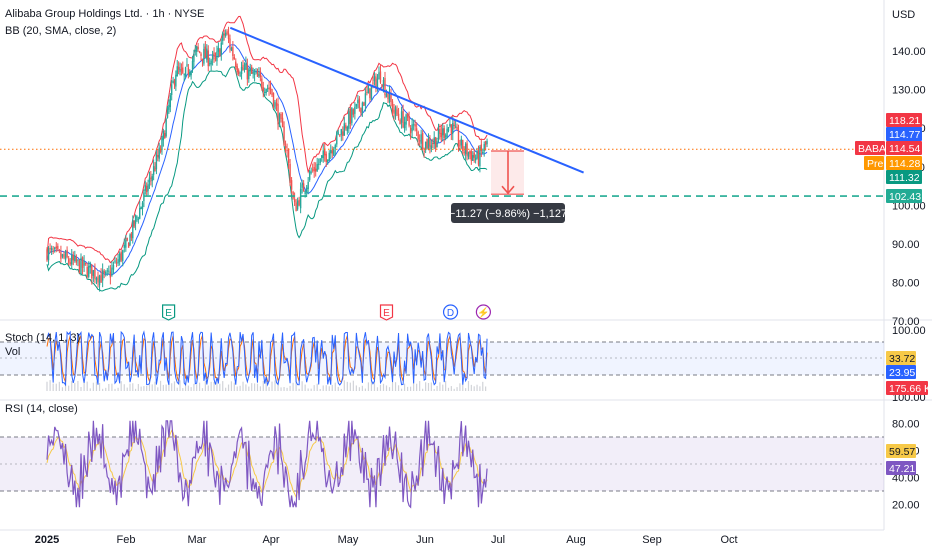  Describe the element at coordinates (12, 352) in the screenshot. I see `vol-indicator-label: Vol` at that location.